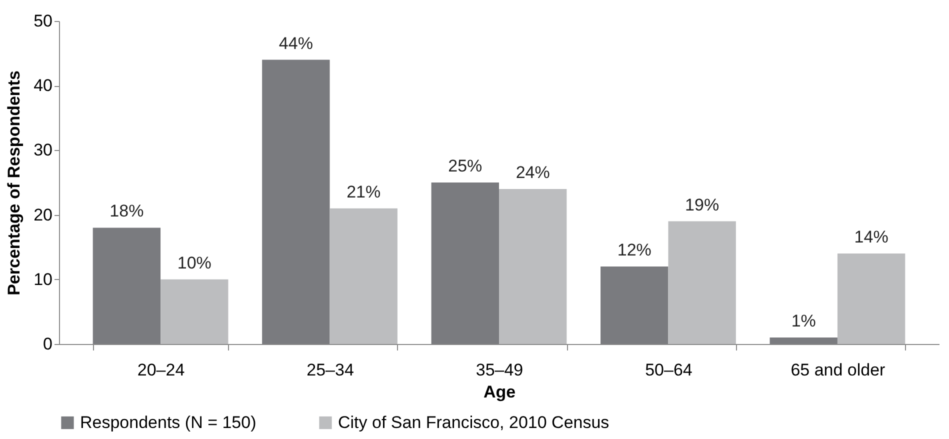 The width and height of the screenshot is (949, 439). Describe the element at coordinates (168, 422) in the screenshot. I see `legend-label: Respondents (N = 150)` at that location.